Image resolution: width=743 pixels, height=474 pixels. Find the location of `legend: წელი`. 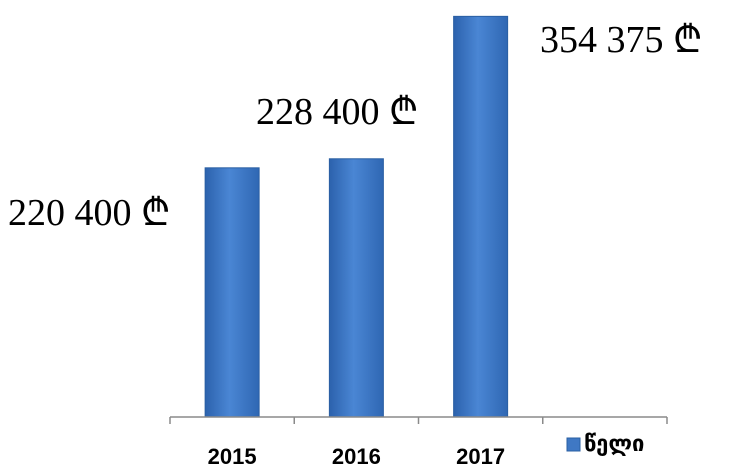

legend: წელი is located at coordinates (605, 444).